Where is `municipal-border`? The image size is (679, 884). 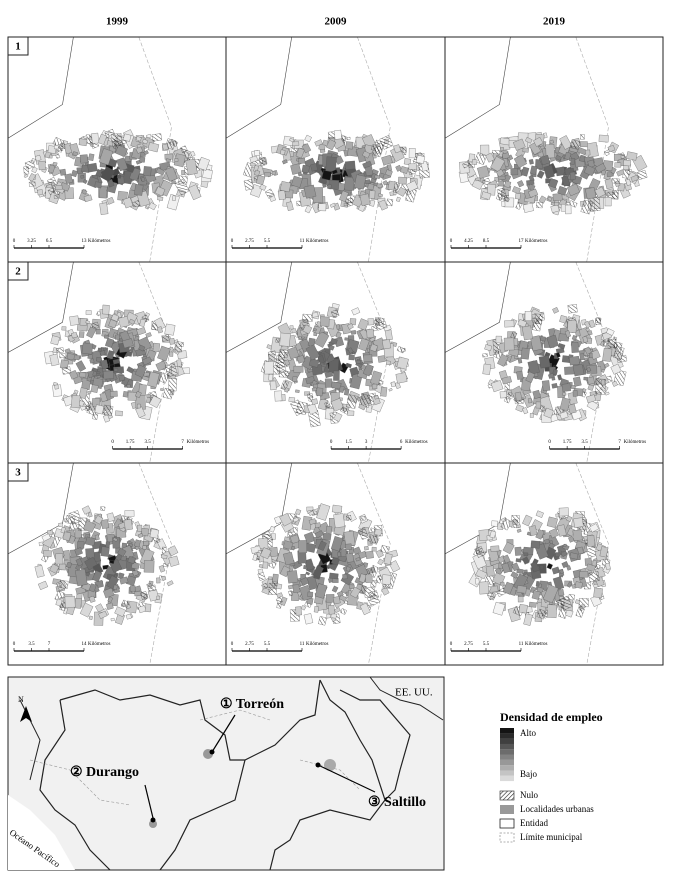
municipal-border is located at coordinates (155, 564).